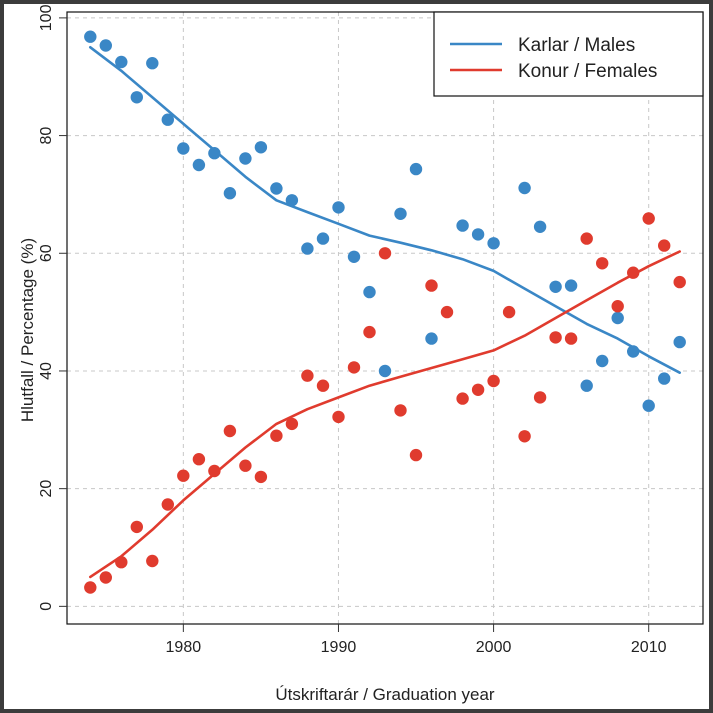 The width and height of the screenshot is (713, 713). I want to click on y-tick-label: 0, so click(46, 606).